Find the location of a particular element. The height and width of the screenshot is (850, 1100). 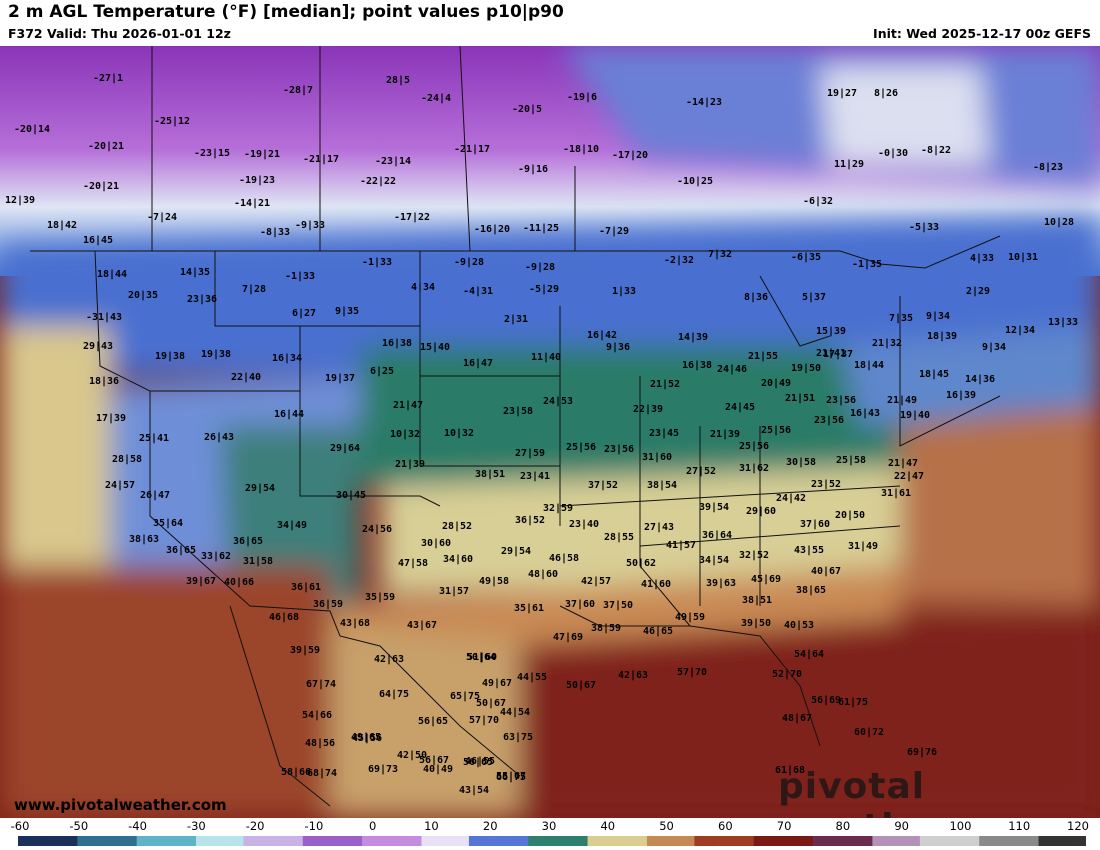

point-value-label: 55|67 is located at coordinates (511, 776).